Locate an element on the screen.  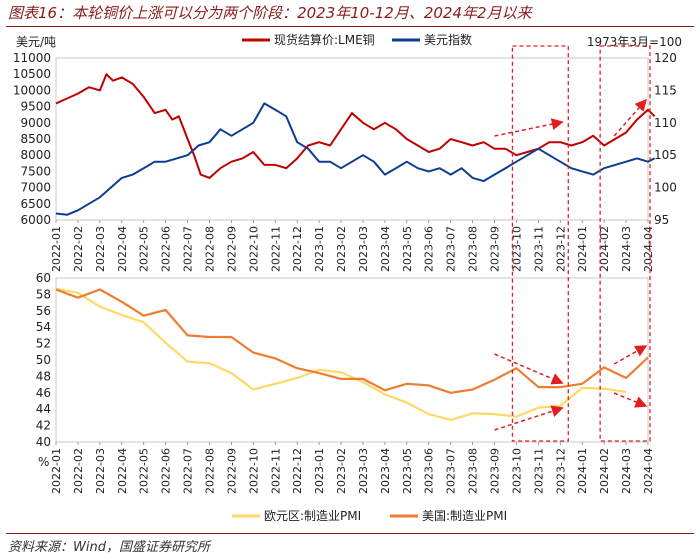
top-right-tick-label: 100 is located at coordinates (665, 188).